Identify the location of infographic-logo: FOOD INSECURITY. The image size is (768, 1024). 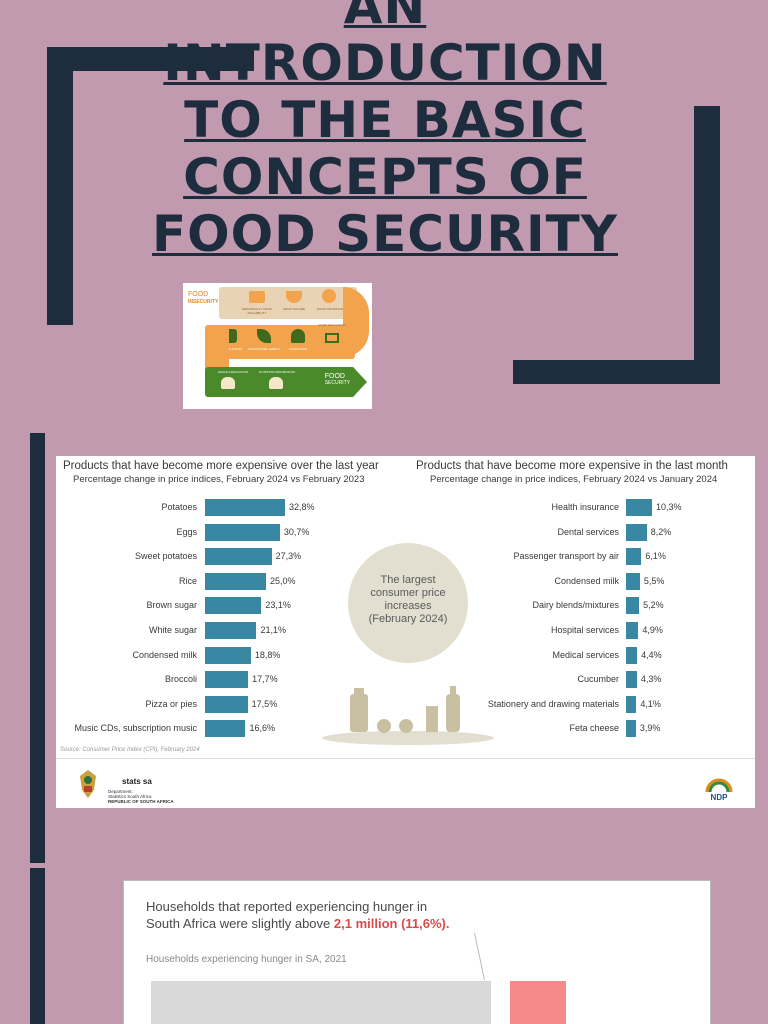
(203, 298).